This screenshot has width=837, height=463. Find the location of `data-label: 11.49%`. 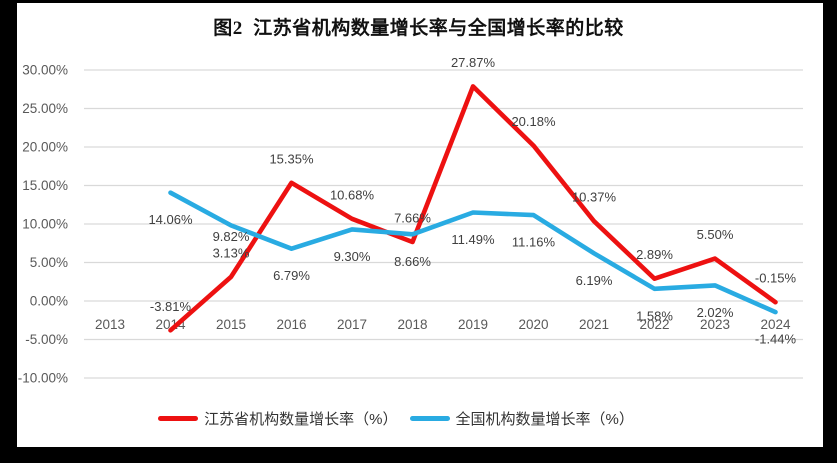

data-label: 11.49% is located at coordinates (473, 239).